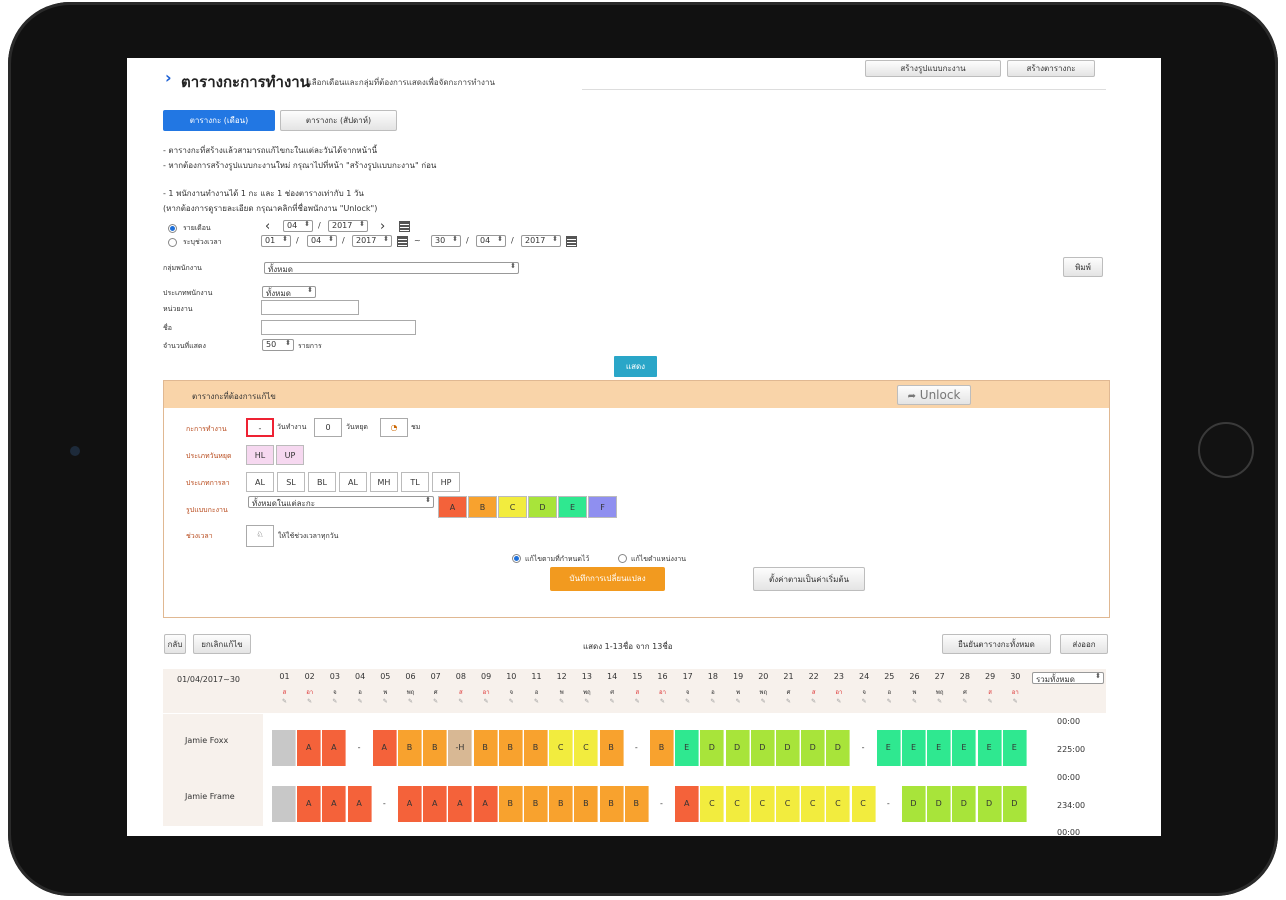 Image resolution: width=1286 pixels, height=900 pixels. What do you see at coordinates (353, 482) in the screenshot?
I see `leave-type-chip: AL` at bounding box center [353, 482].